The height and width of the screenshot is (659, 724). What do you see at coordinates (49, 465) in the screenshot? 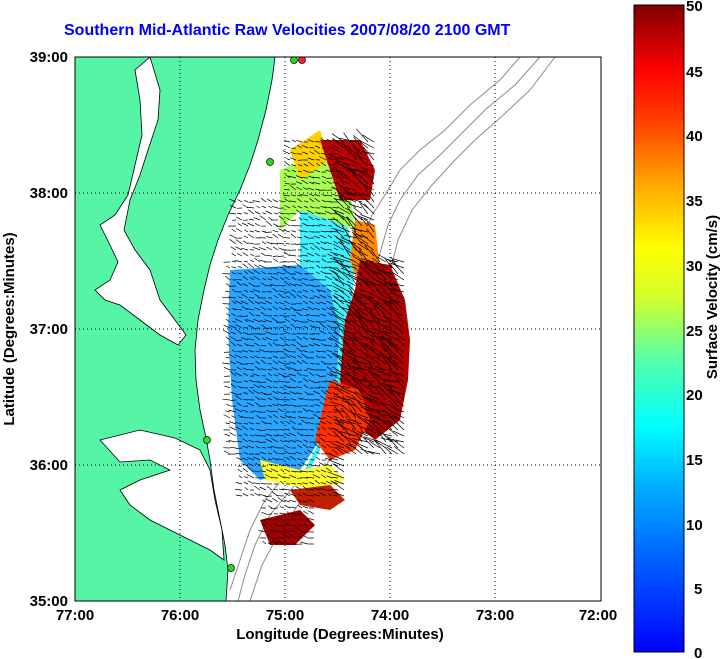
I see `y-tick: 36:00` at bounding box center [49, 465].